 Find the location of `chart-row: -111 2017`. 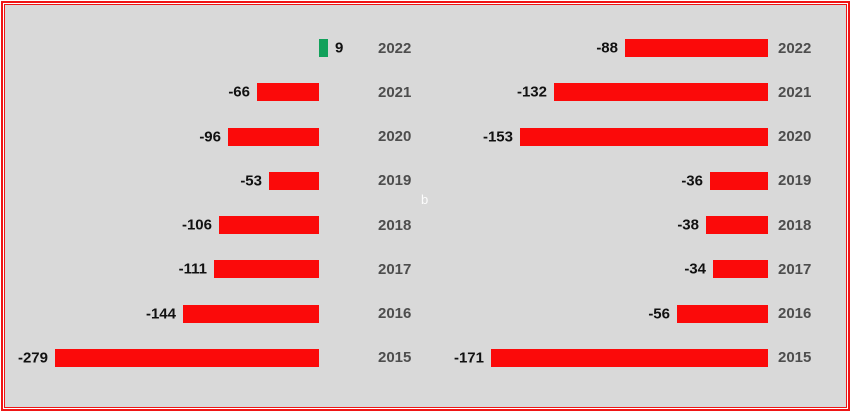

chart-row: -111 2017 is located at coordinates (224, 269).